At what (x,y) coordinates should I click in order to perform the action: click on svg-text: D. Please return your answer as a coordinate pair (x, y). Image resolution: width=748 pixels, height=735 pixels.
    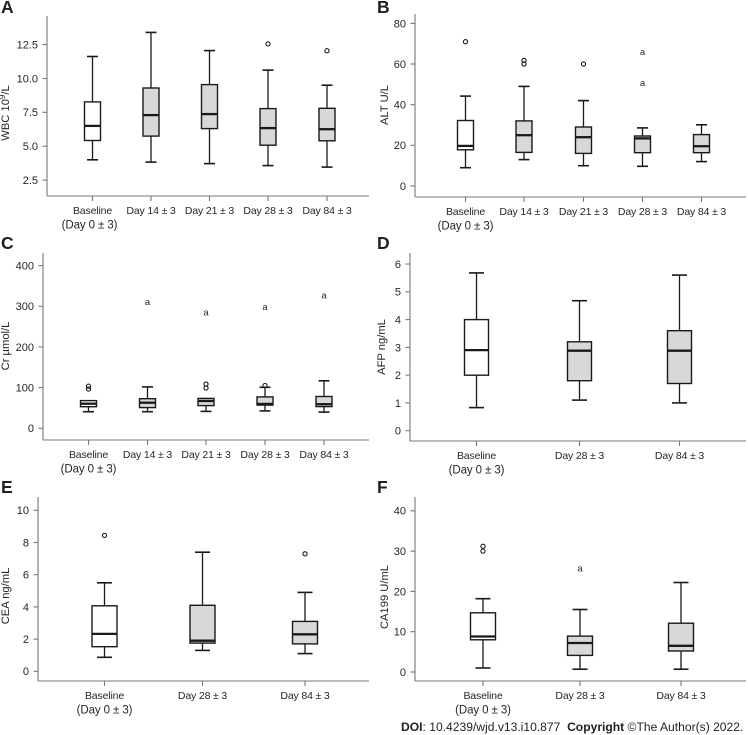
    Looking at the image, I should click on (383, 243).